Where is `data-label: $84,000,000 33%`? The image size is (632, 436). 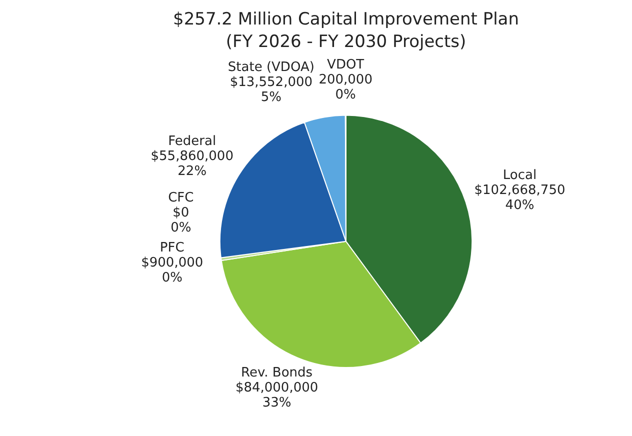
data-label: $84,000,000 33% is located at coordinates (276, 395).